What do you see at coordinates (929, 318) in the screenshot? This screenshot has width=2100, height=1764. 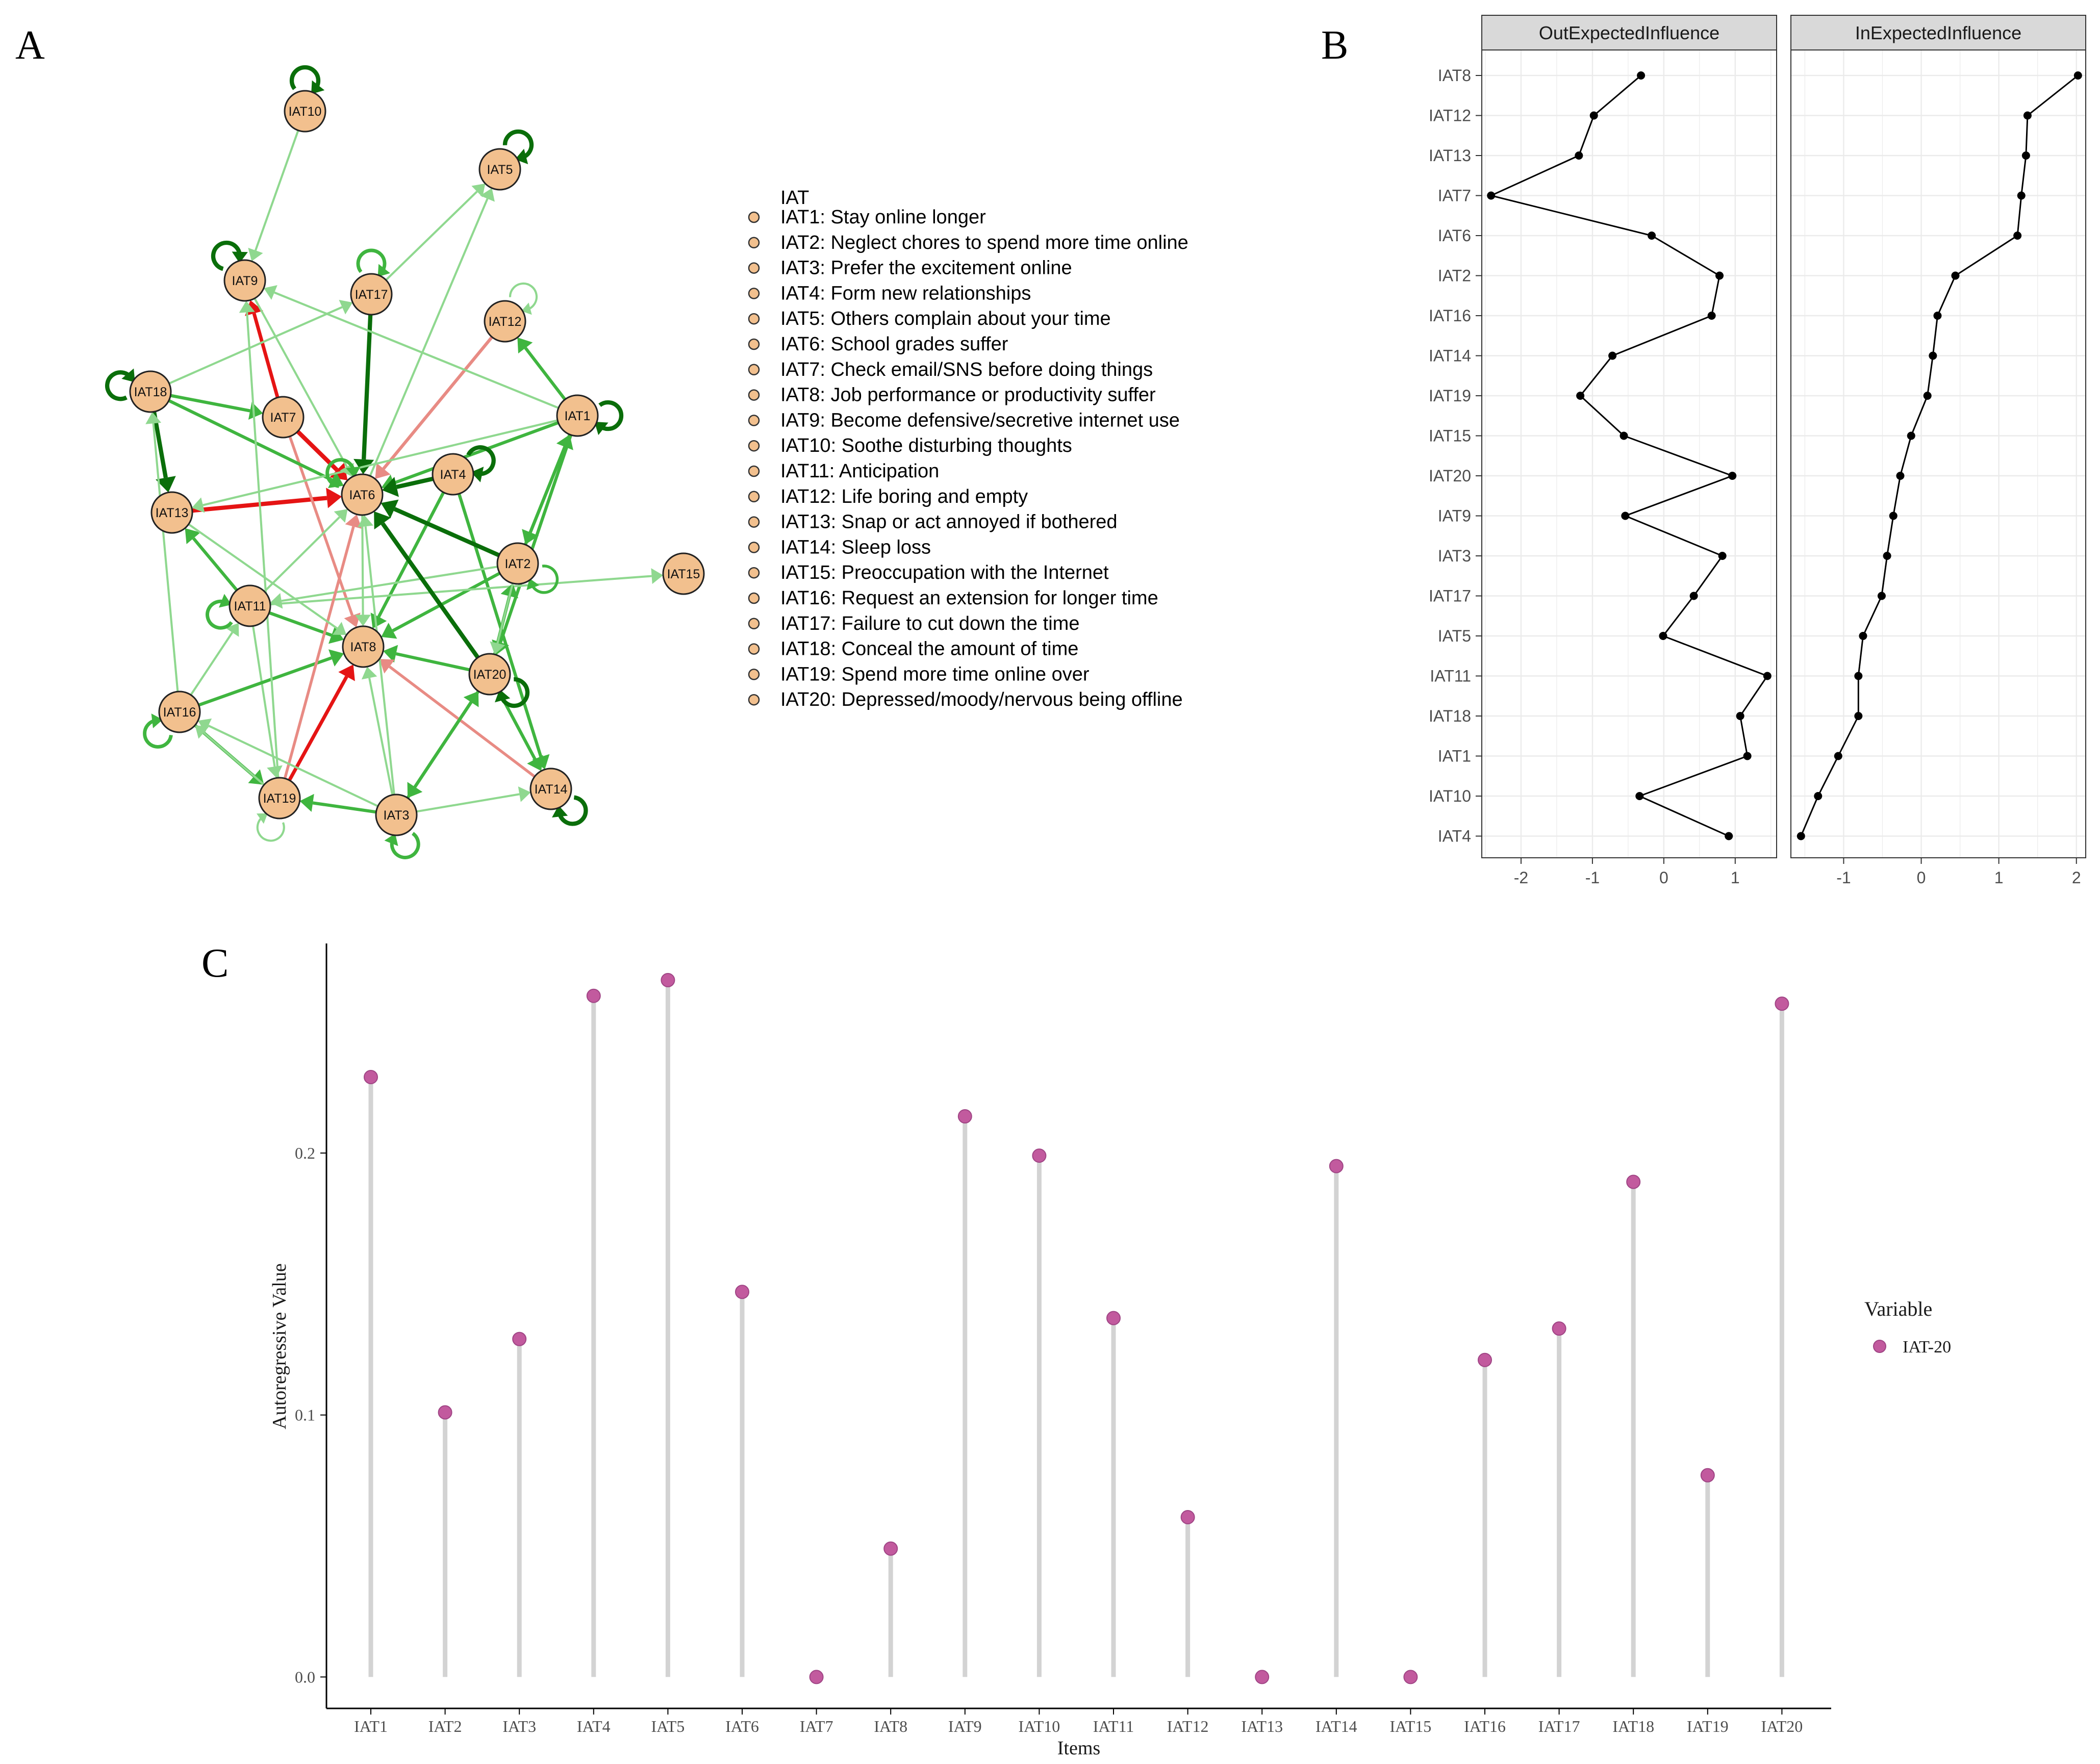 I see `legend-item-5: IAT5: Others complain about your time` at bounding box center [929, 318].